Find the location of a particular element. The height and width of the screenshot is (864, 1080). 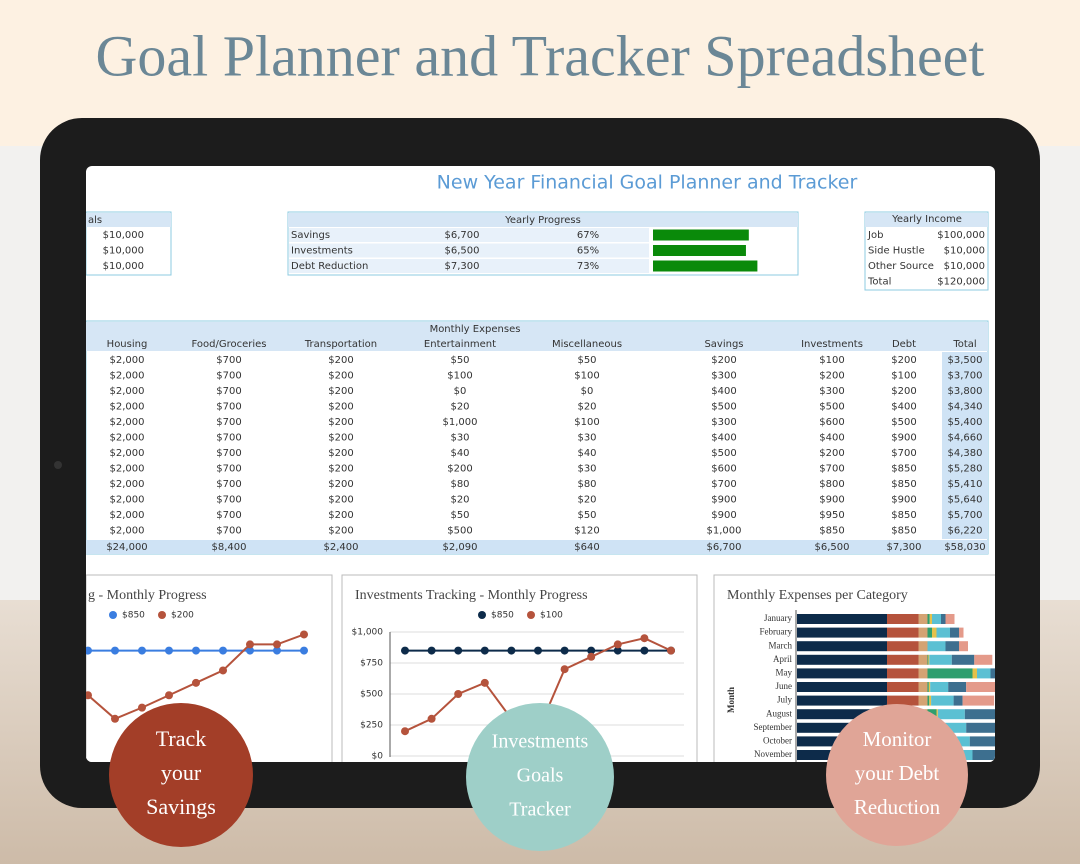

chart: g - Monthly Progress $850 $200 is located at coordinates (197, 655).